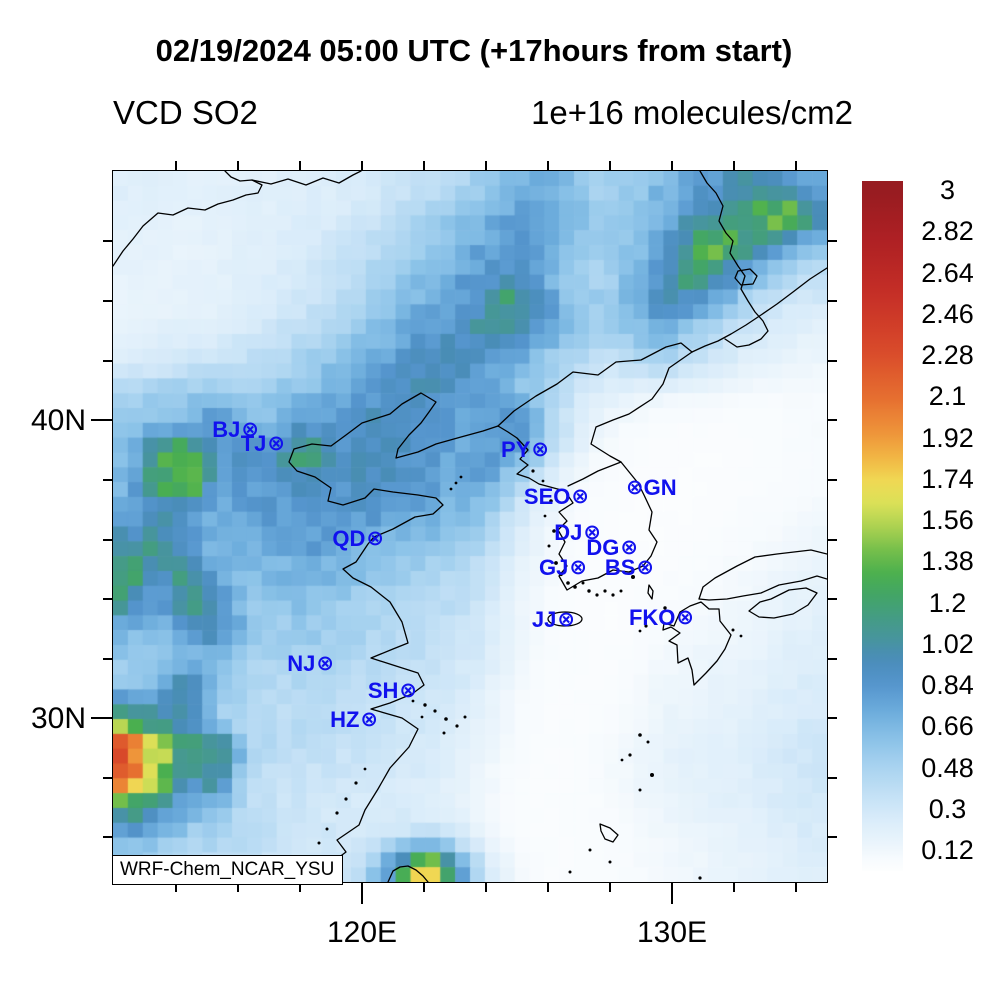 The width and height of the screenshot is (1000, 1000). Describe the element at coordinates (226, 429) in the screenshot. I see `station-label: BJ` at that location.